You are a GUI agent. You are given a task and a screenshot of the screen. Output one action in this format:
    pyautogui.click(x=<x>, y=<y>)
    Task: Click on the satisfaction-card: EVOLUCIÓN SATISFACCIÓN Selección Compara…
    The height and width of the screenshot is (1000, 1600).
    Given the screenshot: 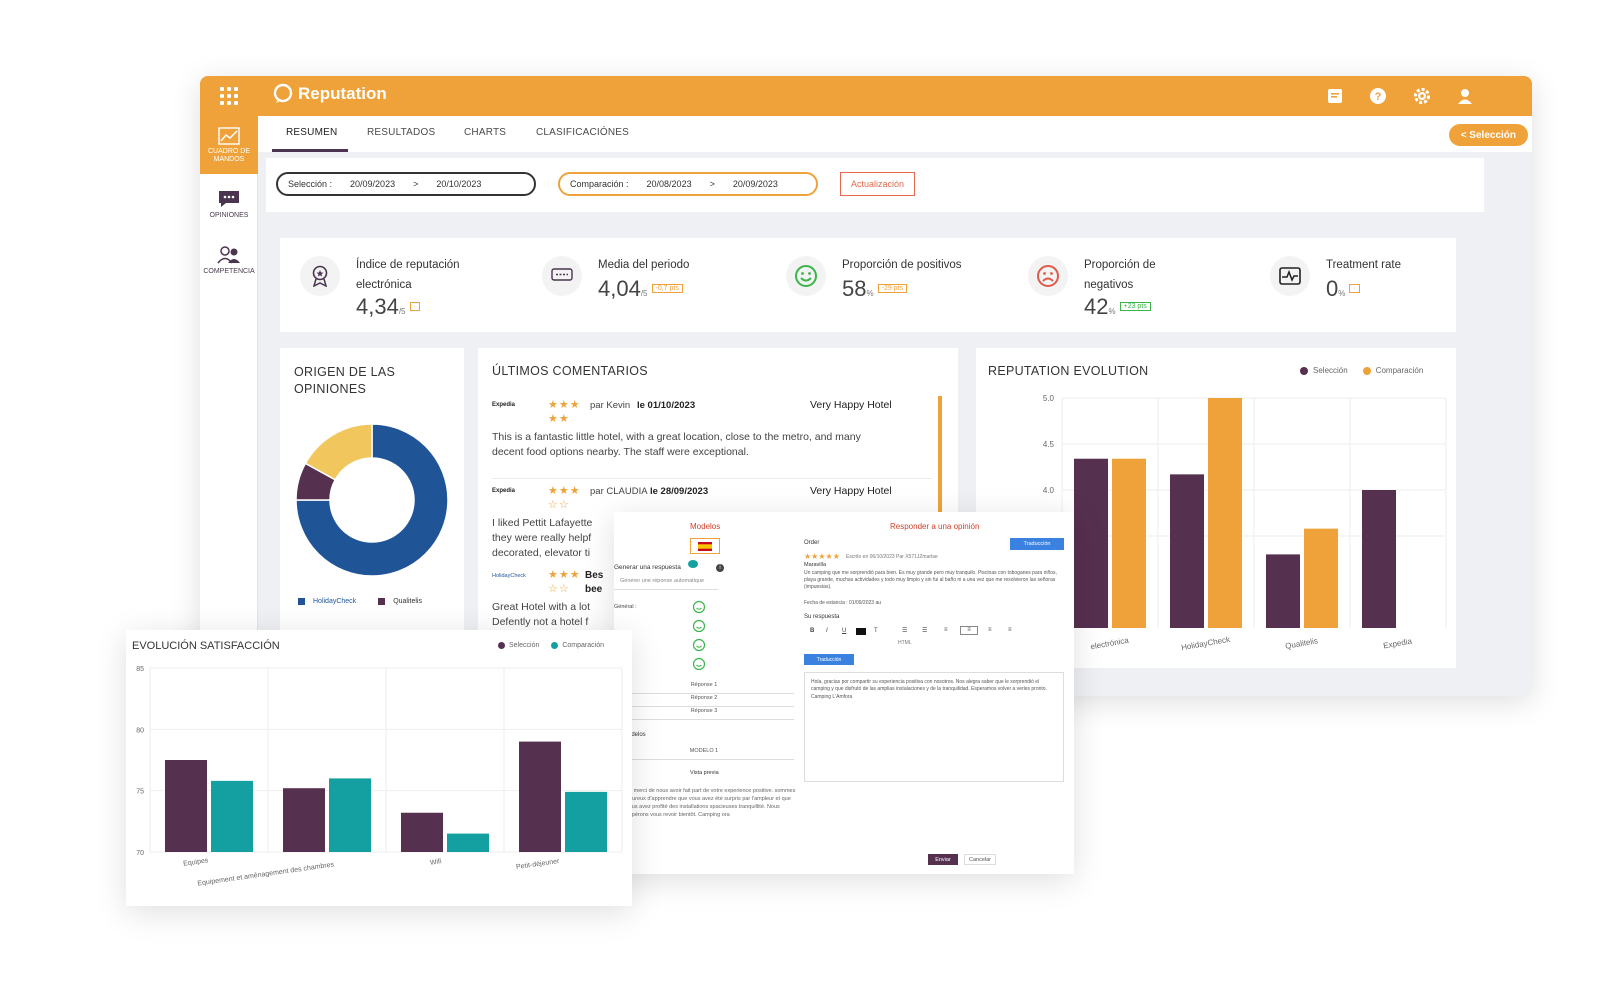 What is the action you would take?
    pyautogui.click(x=379, y=768)
    